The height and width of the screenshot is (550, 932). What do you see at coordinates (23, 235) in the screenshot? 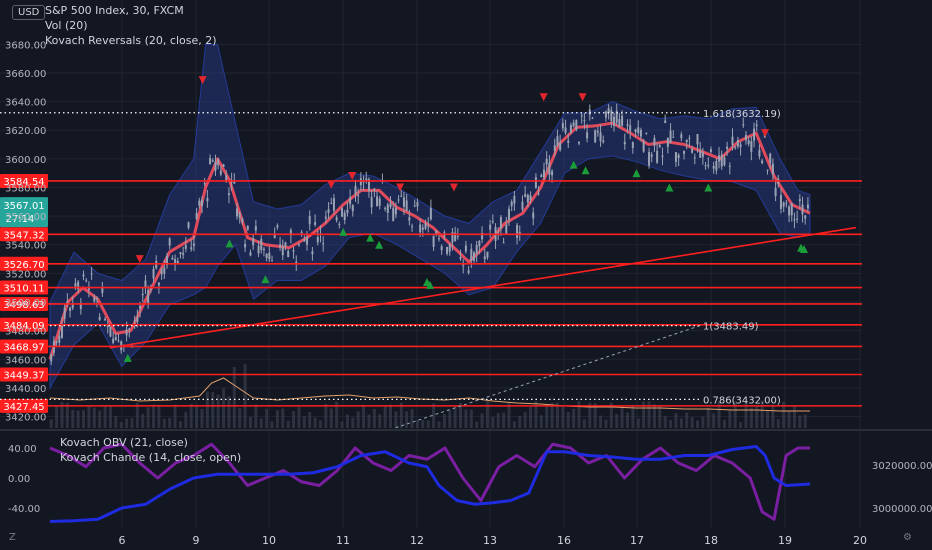
I see `level-price-label: 3547.32` at bounding box center [23, 235].